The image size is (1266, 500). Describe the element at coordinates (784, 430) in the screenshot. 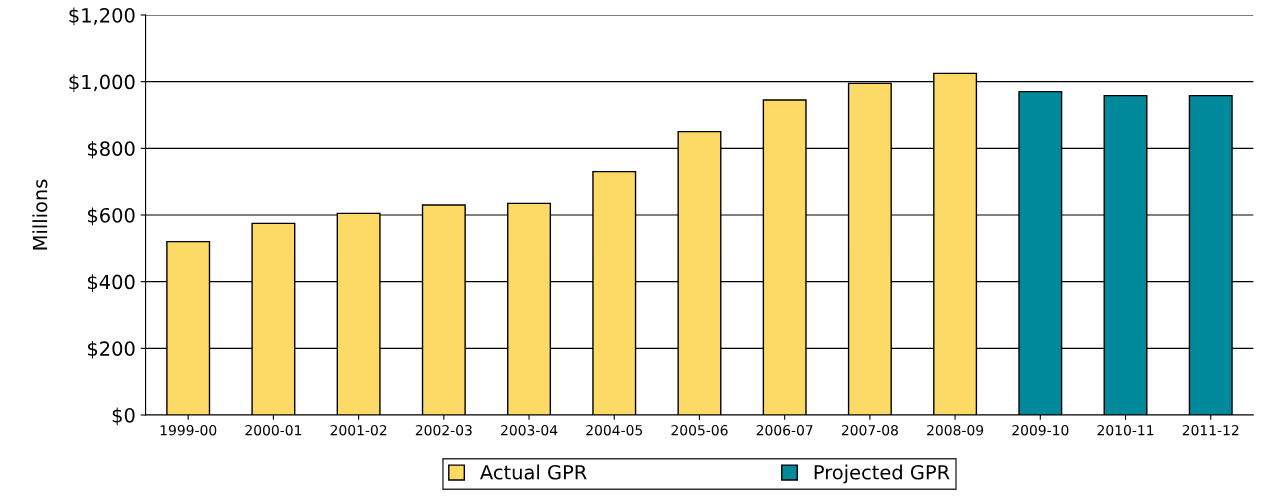

I see `x-tick-label: 2006-07` at that location.